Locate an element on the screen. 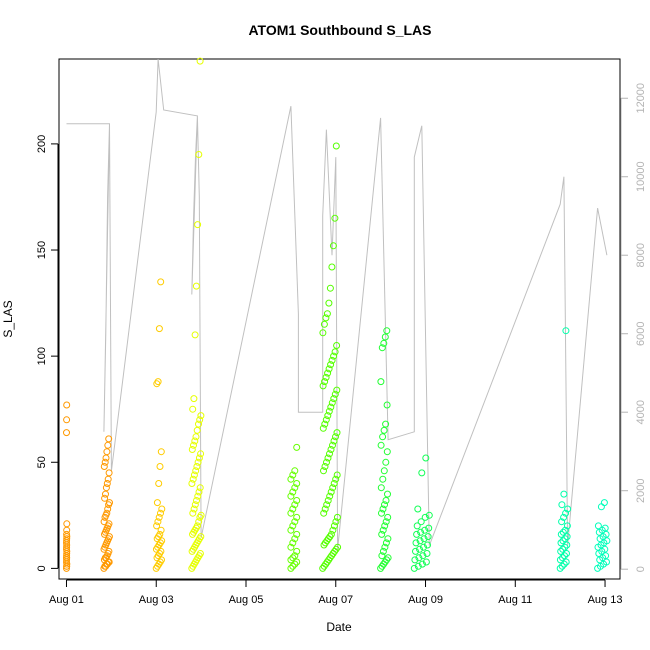 This screenshot has height=650, width=650. y-axis: 0 50 100 150 200 is located at coordinates (47, 353).